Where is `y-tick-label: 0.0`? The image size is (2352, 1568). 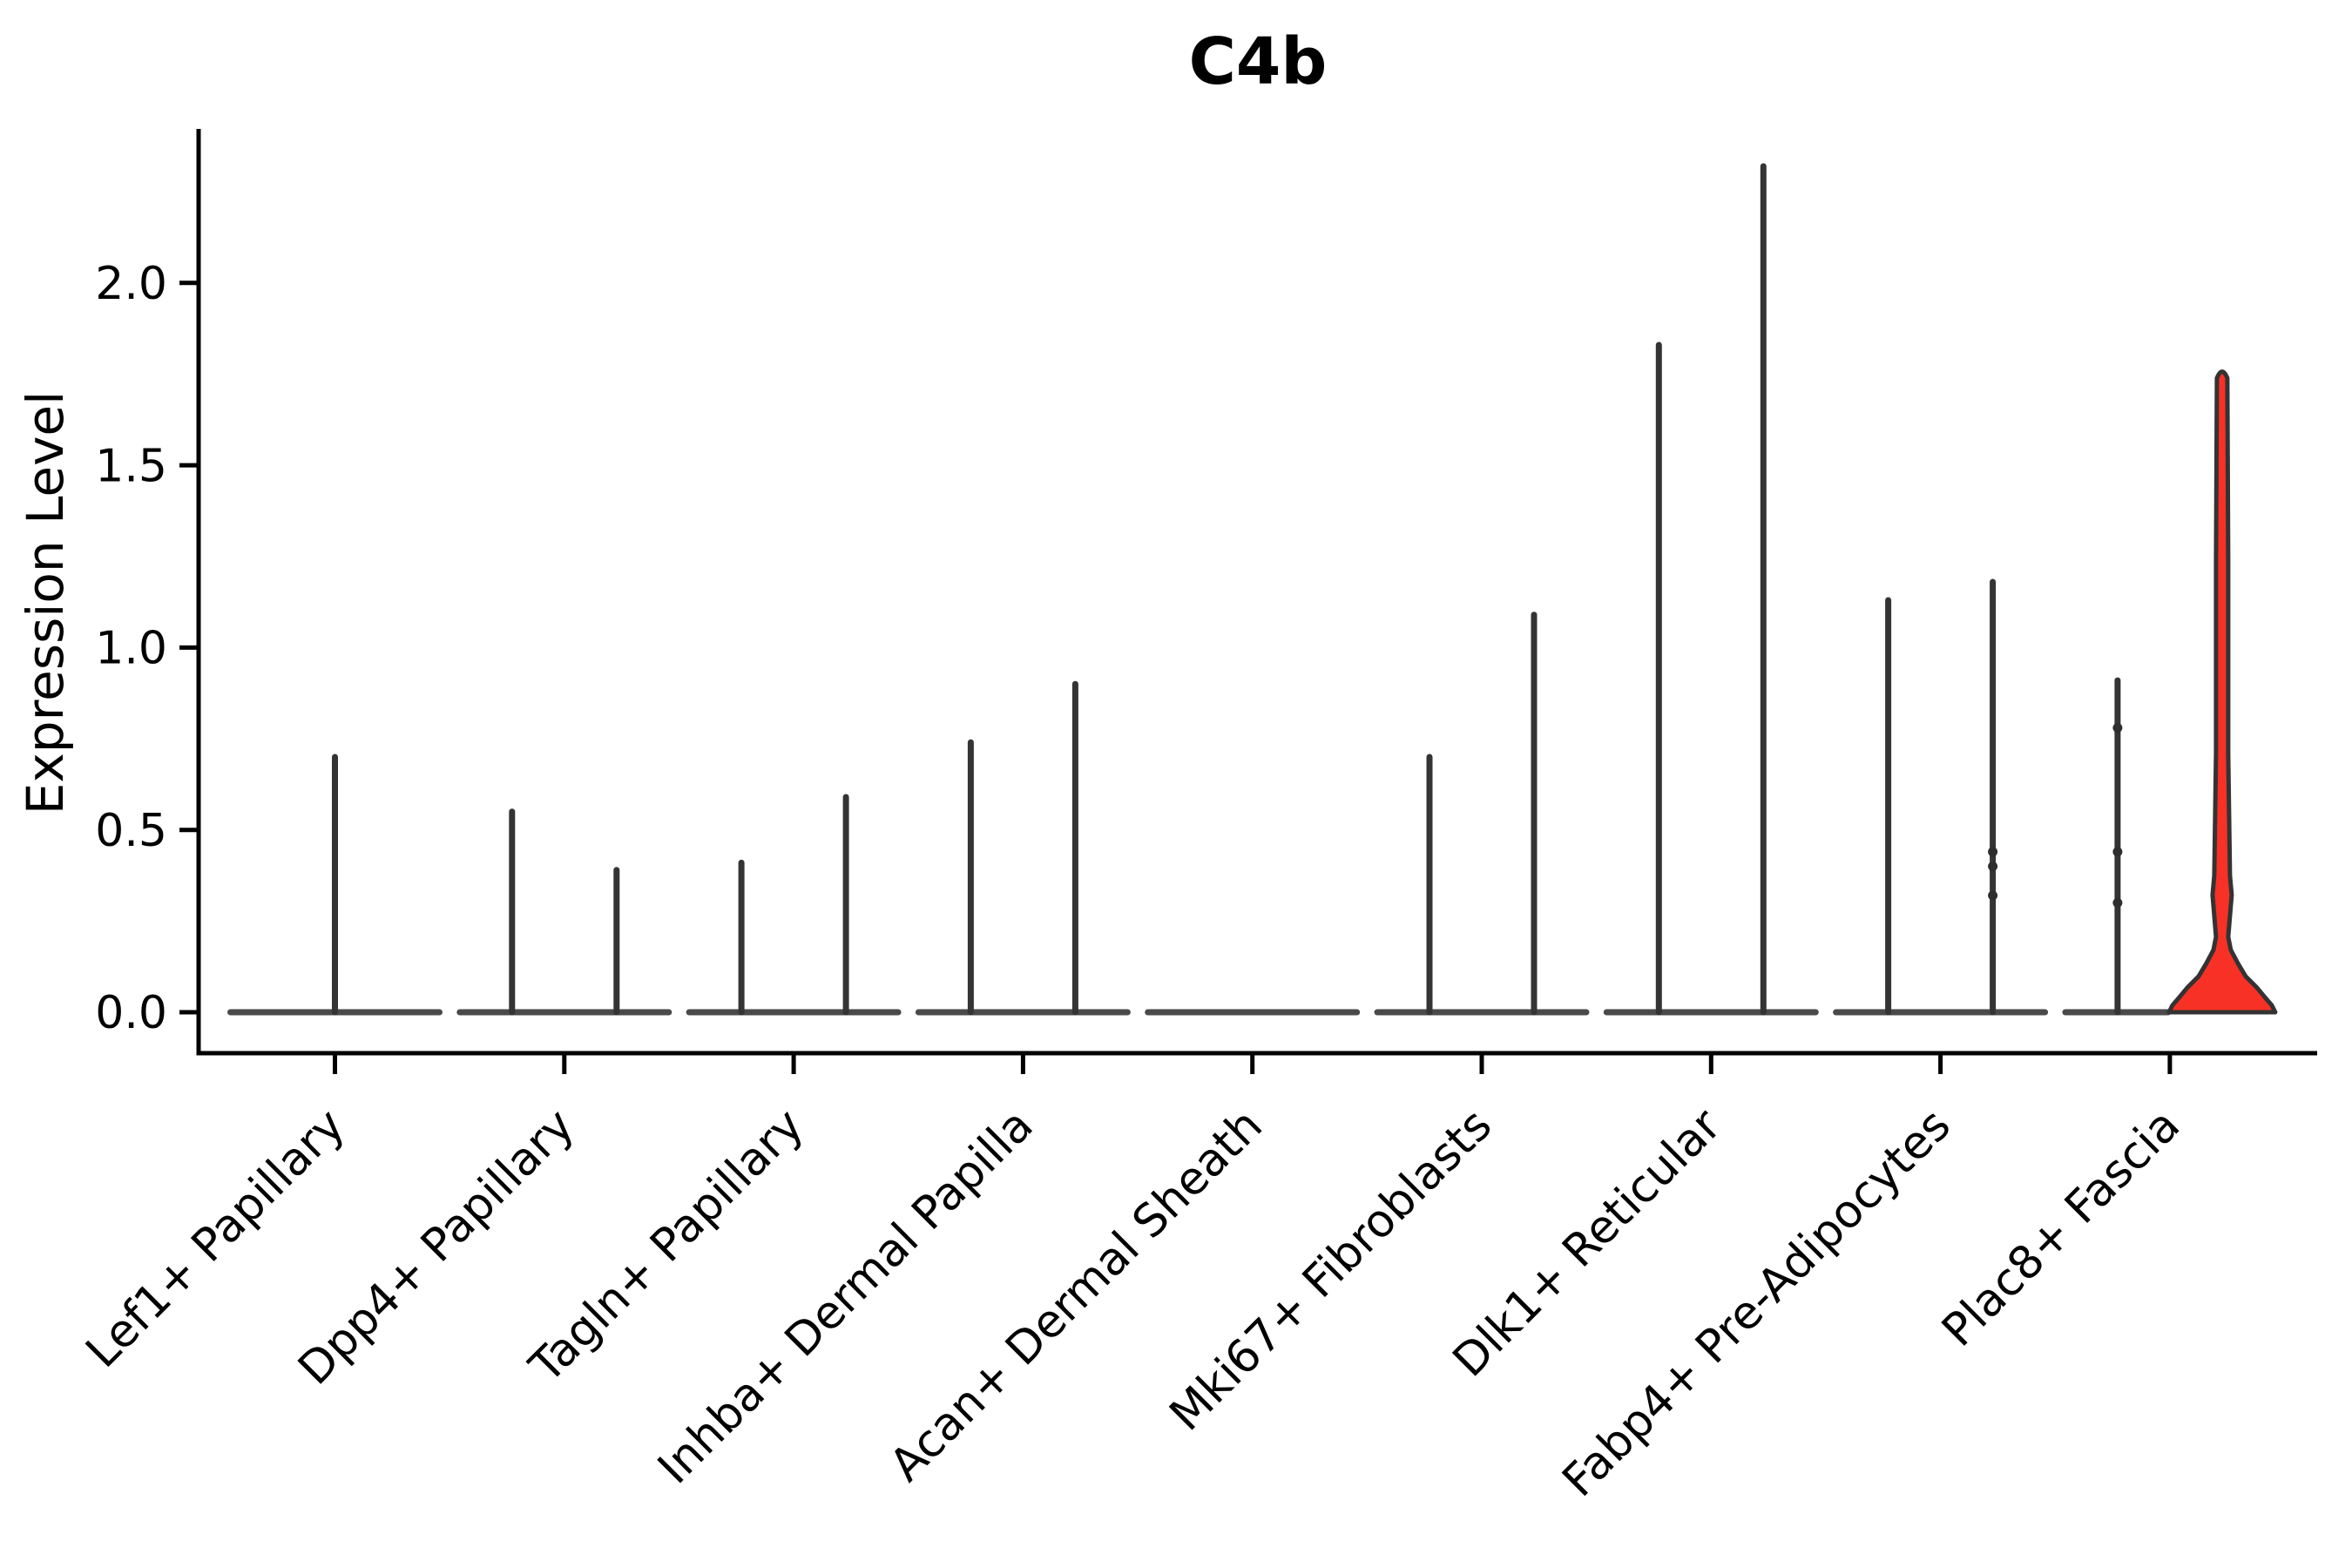 y-tick-label: 0.0 is located at coordinates (131, 1013).